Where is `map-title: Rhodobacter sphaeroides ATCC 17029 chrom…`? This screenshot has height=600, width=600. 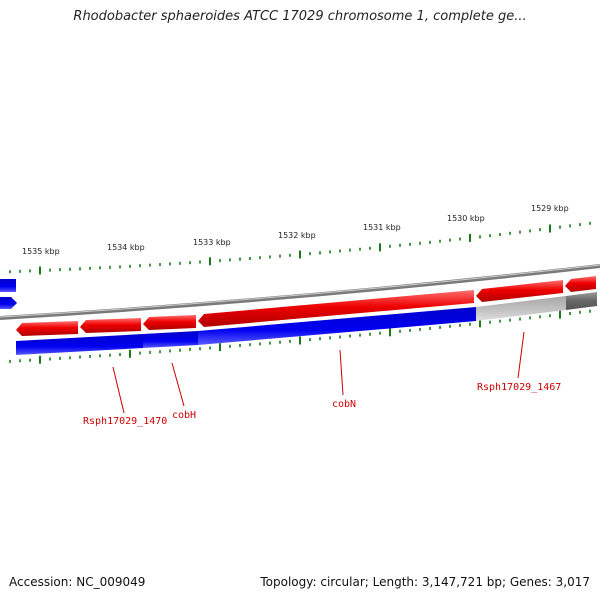 map-title: Rhodobacter sphaeroides ATCC 17029 chrom… is located at coordinates (300, 16).